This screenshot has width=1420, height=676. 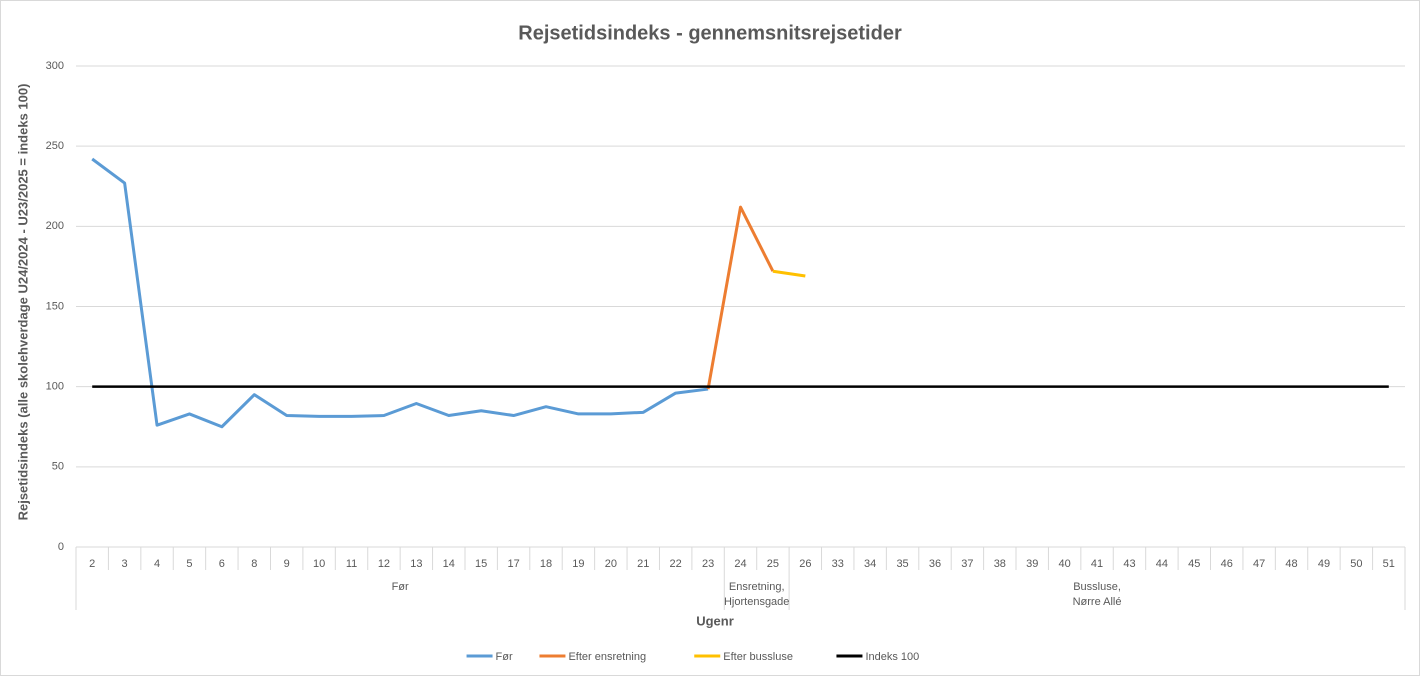 What do you see at coordinates (481, 564) in the screenshot?
I see `x-tick-label: 15` at bounding box center [481, 564].